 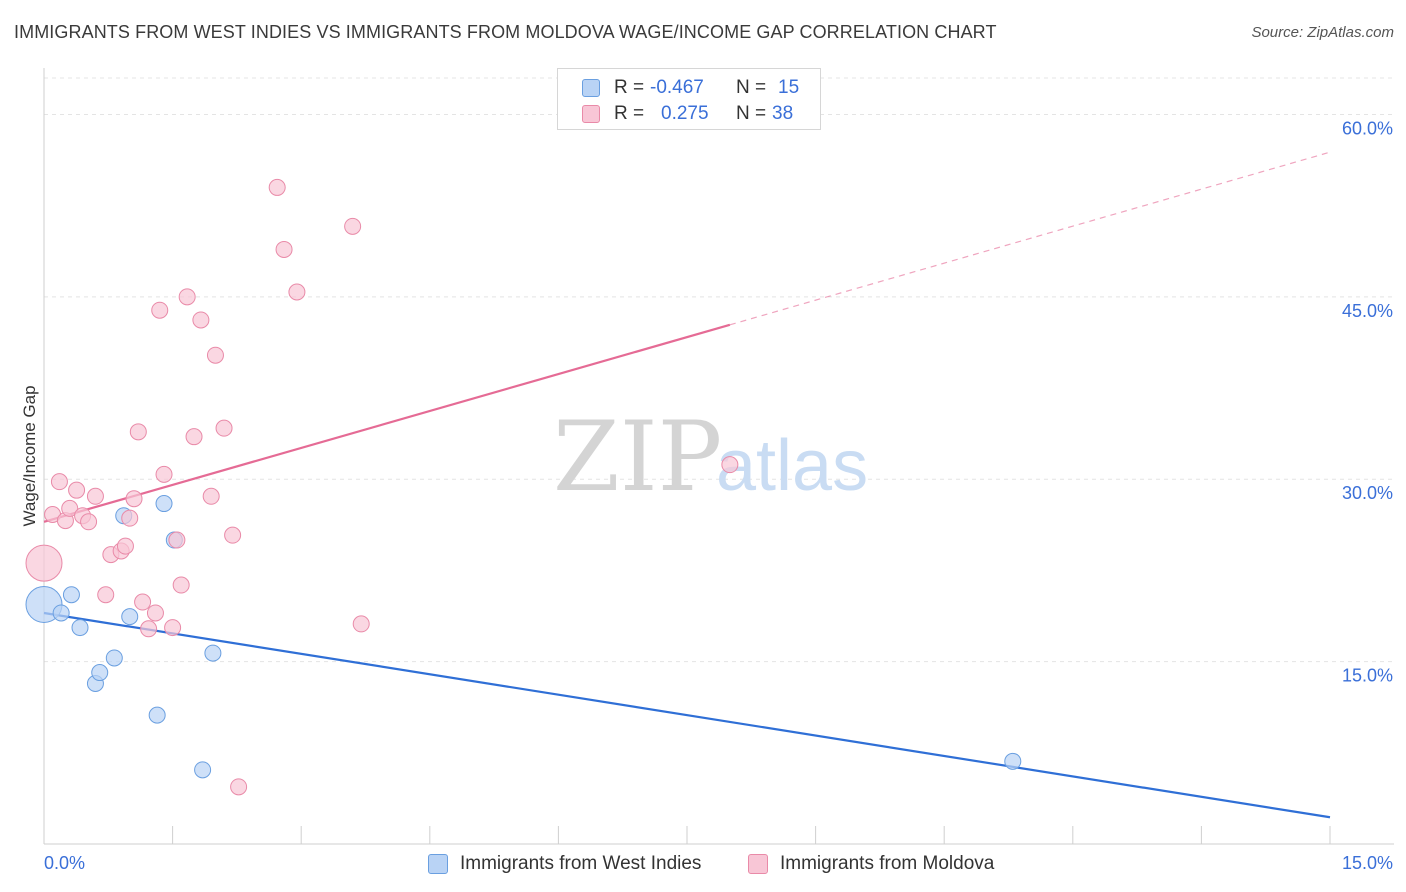 What do you see at coordinates (637, 457) in the screenshot?
I see `watermark-zip: ZIP` at bounding box center [637, 457].